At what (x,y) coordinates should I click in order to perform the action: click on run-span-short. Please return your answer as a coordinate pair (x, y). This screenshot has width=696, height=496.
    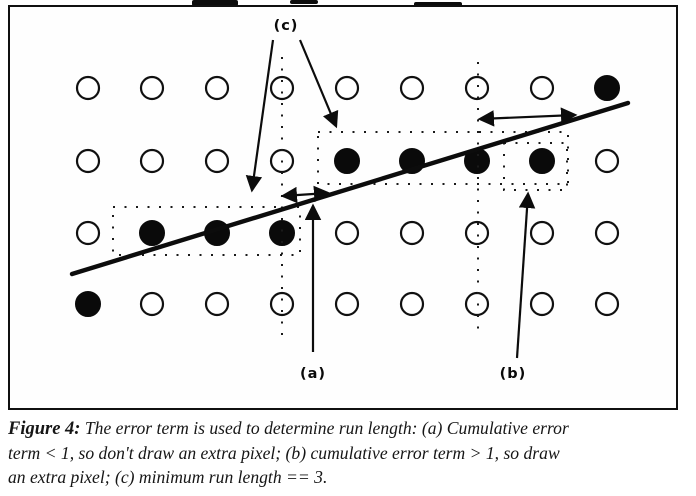
    Looking at the image, I should click on (305, 194).